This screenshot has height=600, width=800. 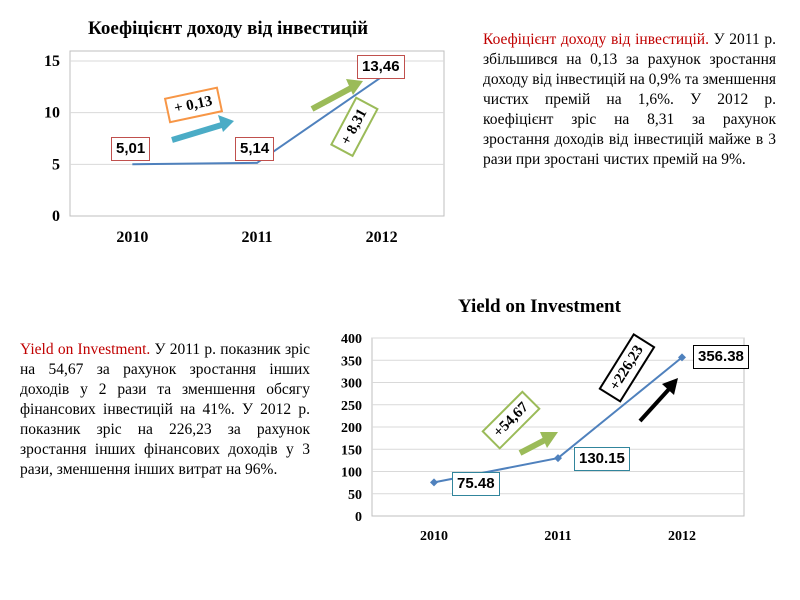 What do you see at coordinates (721, 357) in the screenshot?
I see `chart2-value-label-2012: 356.38` at bounding box center [721, 357].